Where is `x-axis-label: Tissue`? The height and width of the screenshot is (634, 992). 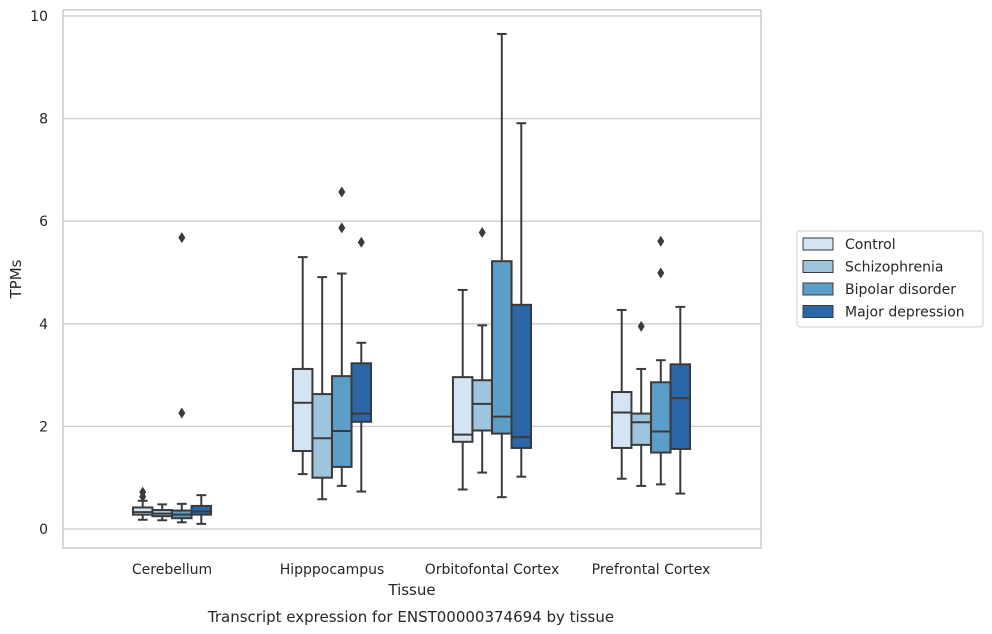 x-axis-label: Tissue is located at coordinates (411, 590).